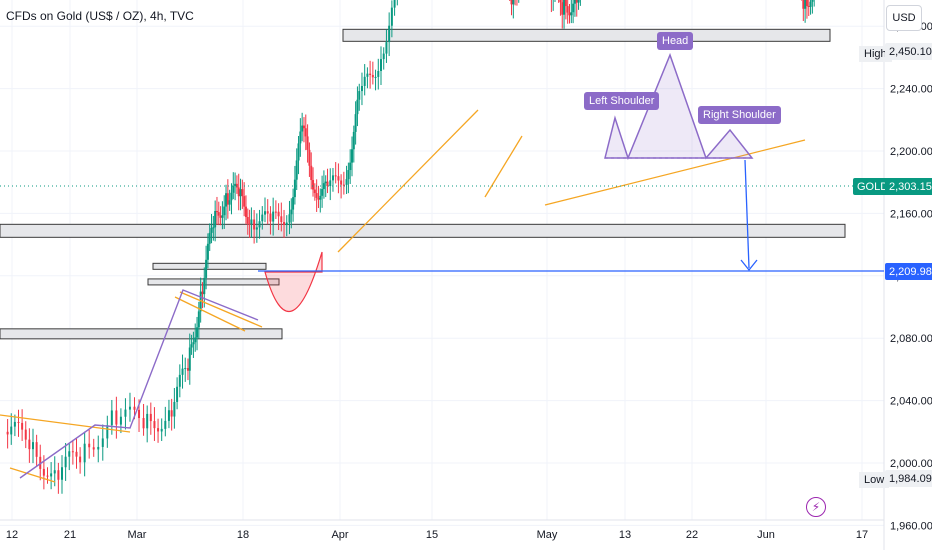 The width and height of the screenshot is (932, 550). What do you see at coordinates (816, 507) in the screenshot?
I see `flash-icon: ⚡` at bounding box center [816, 507].